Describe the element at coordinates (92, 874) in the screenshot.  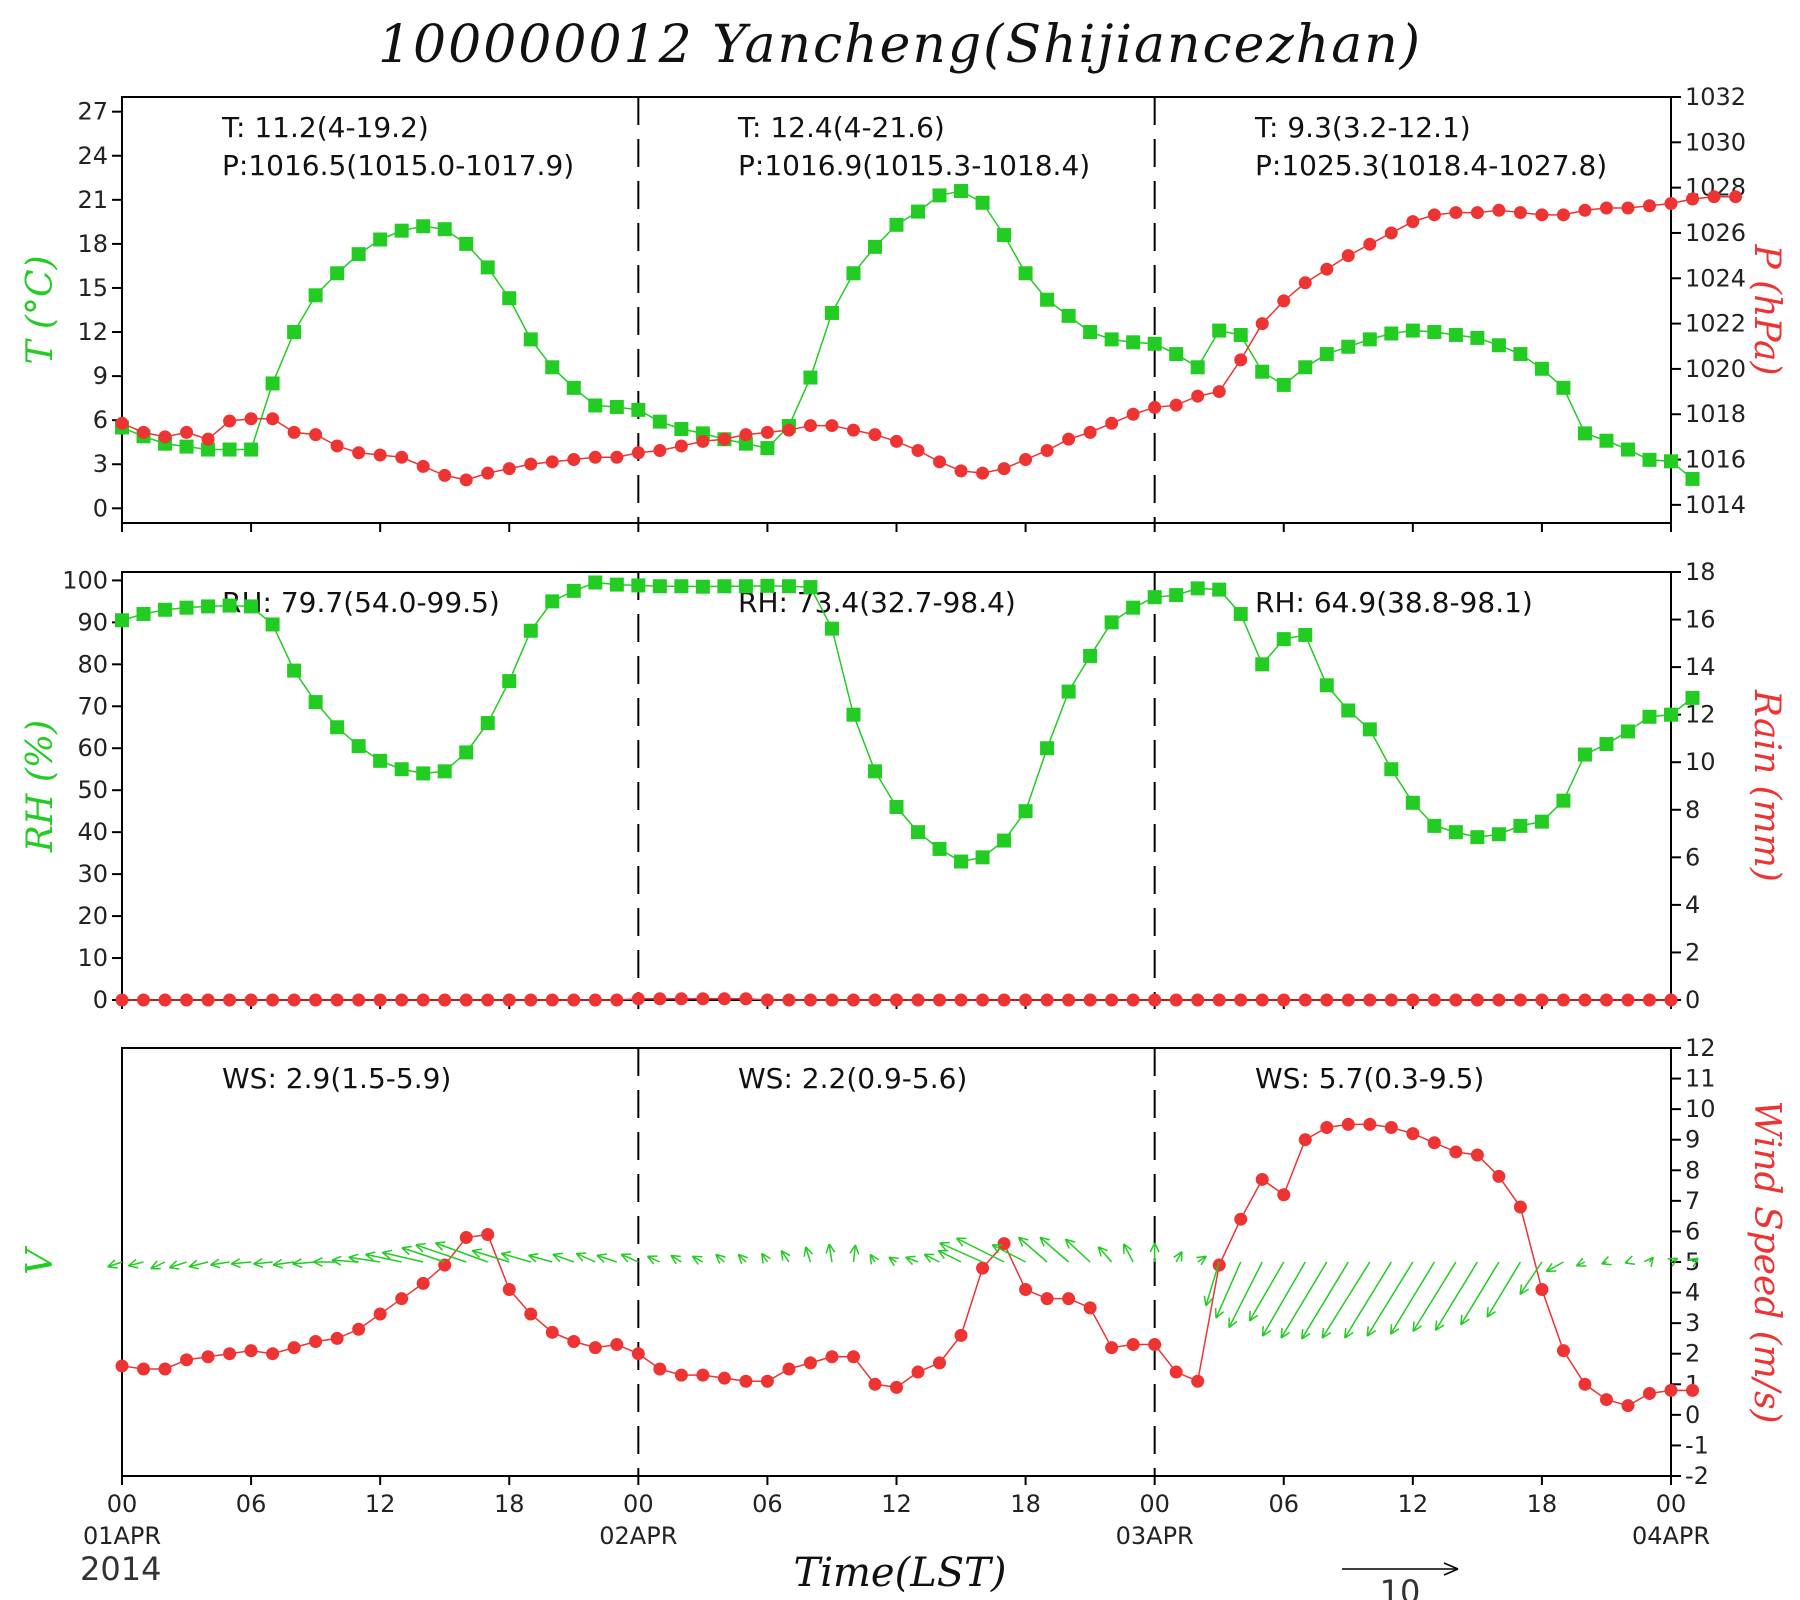
I see `y-left-tick-label: 30` at that location.